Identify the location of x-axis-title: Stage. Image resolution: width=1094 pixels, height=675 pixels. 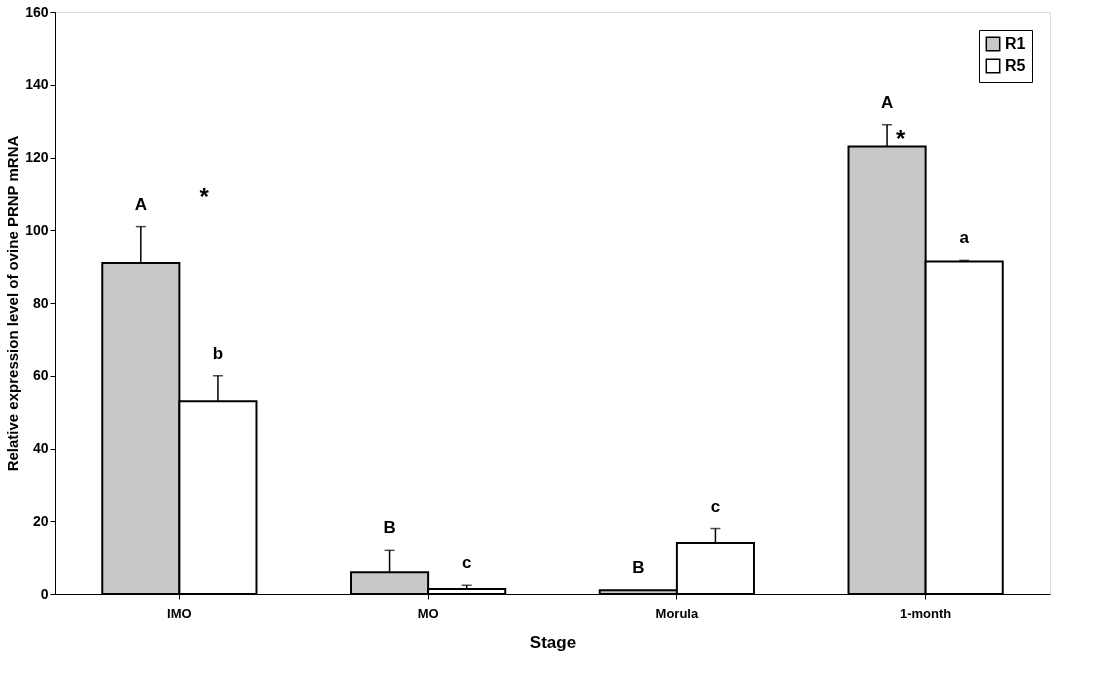
(553, 642).